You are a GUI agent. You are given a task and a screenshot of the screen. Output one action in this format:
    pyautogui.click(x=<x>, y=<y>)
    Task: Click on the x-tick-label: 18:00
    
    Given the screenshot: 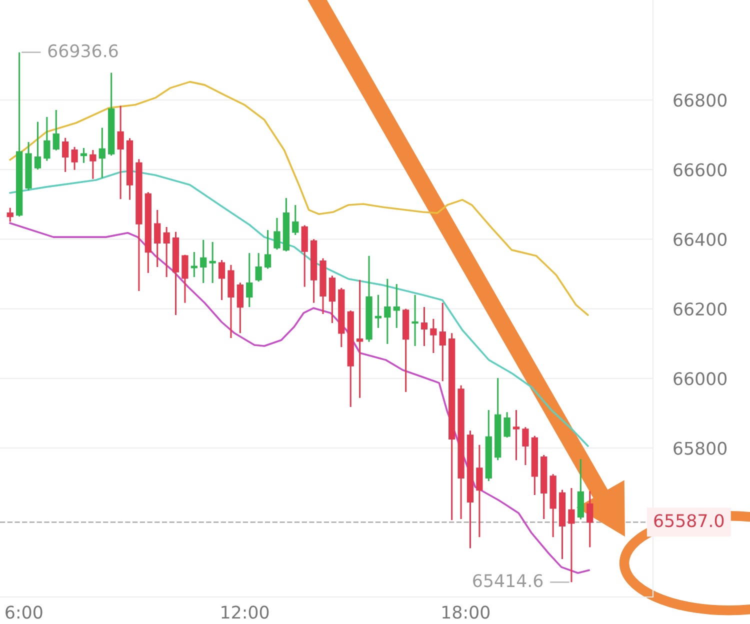 What is the action you would take?
    pyautogui.click(x=466, y=612)
    